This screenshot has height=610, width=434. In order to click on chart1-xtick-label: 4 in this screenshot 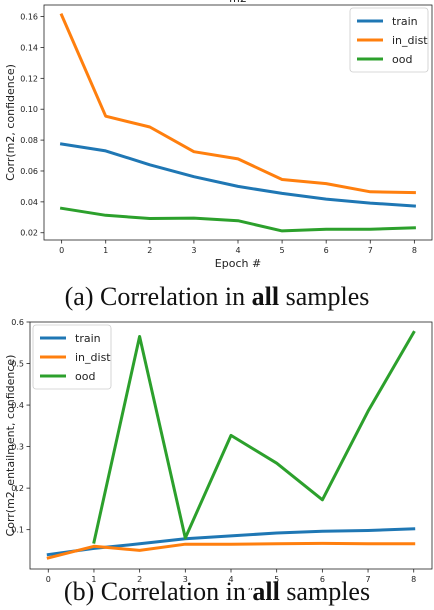, I will do `click(237, 250)`.